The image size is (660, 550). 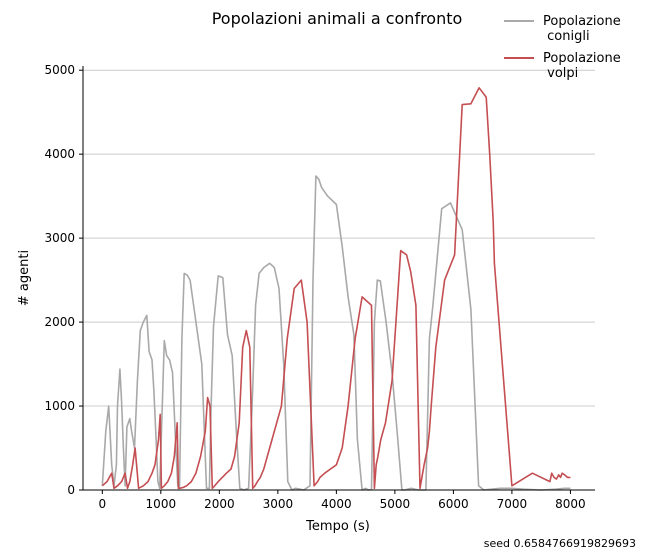 I want to click on y-tick-label-1: 1000, so click(x=59, y=406).